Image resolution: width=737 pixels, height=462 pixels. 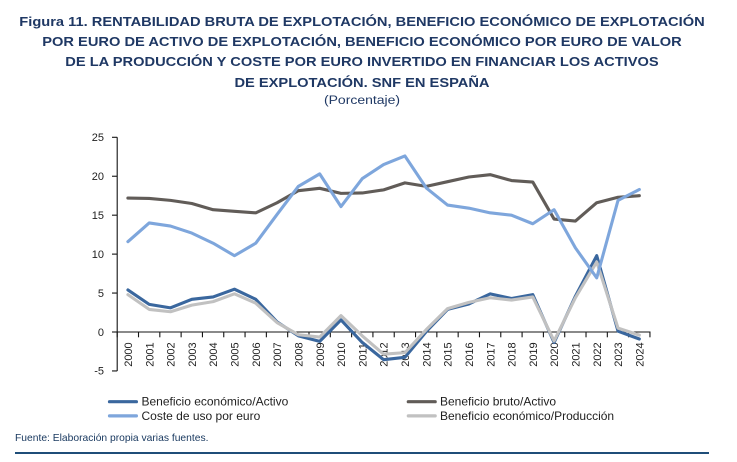 What do you see at coordinates (98, 255) in the screenshot?
I see `svg-text: 10` at bounding box center [98, 255].